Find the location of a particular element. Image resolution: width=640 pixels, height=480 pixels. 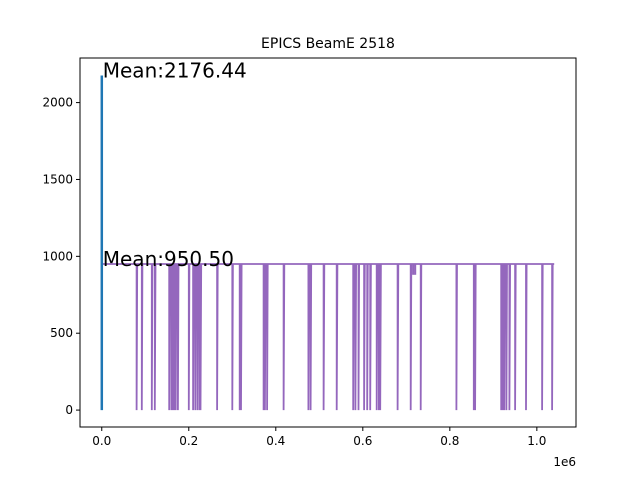

y-tick-label: 1500 is located at coordinates (57, 179).